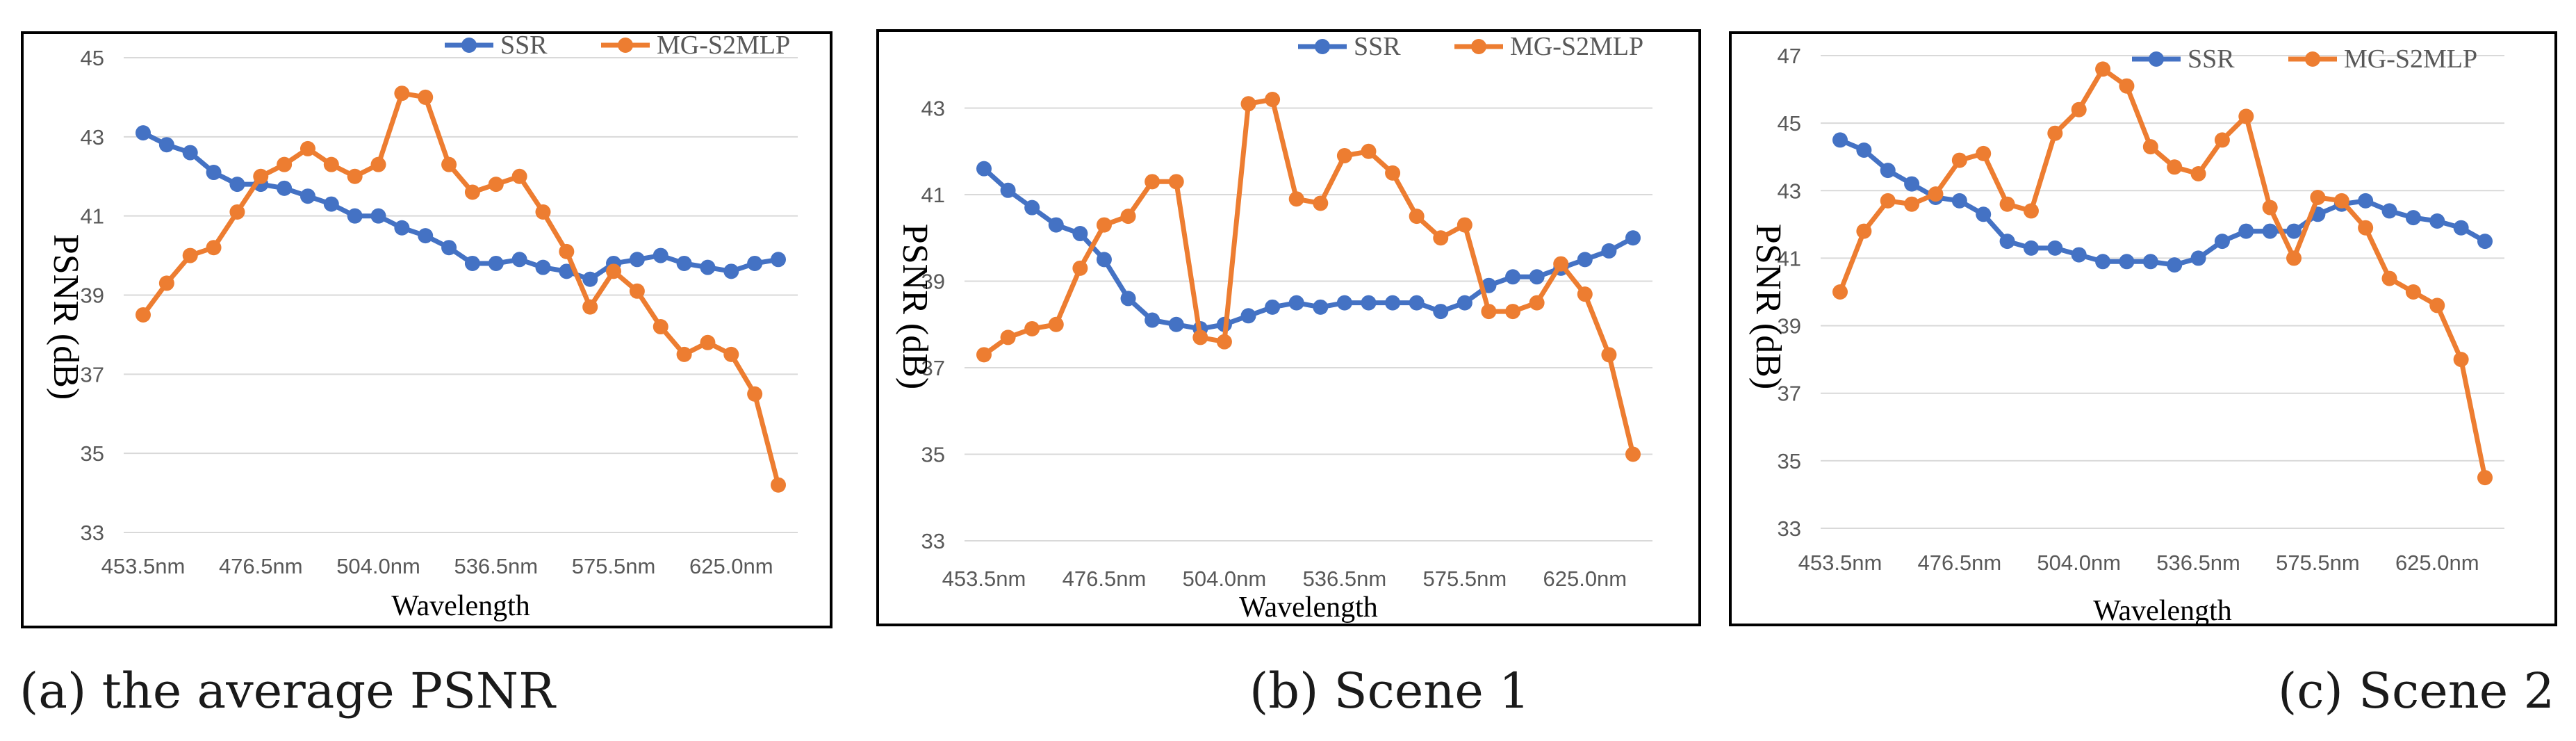  What do you see at coordinates (1377, 46) in the screenshot?
I see `legend-label-ssr: SSR` at bounding box center [1377, 46].